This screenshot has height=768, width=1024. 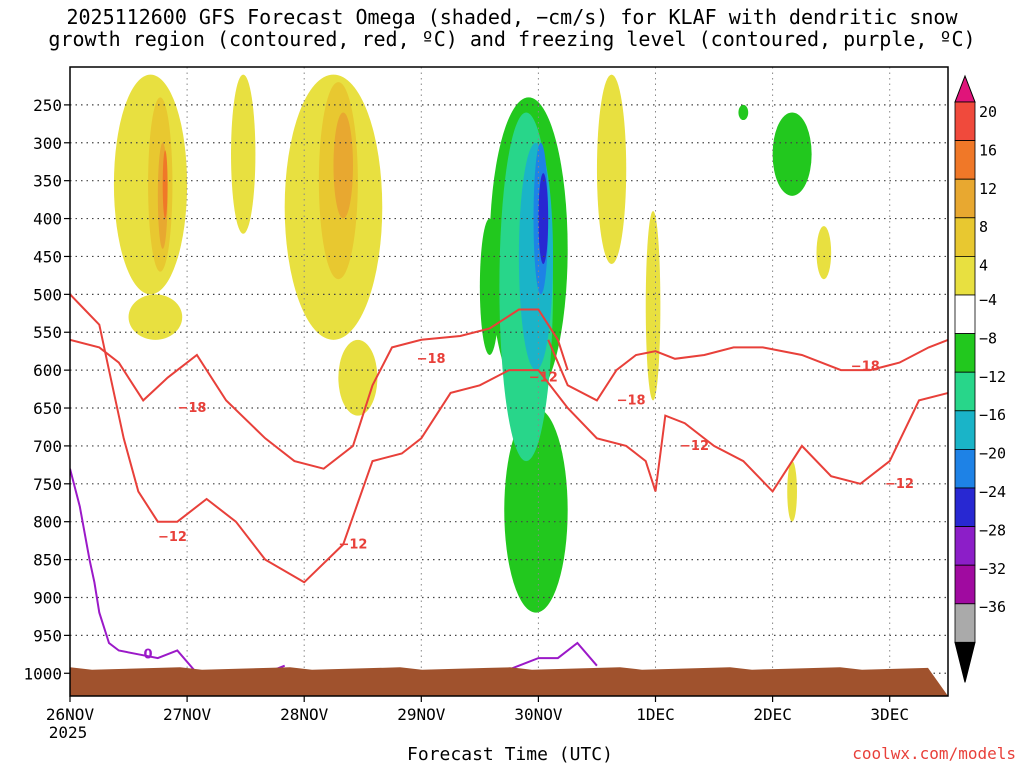 I want to click on y-tick-label-13: 900, so click(x=47, y=597).